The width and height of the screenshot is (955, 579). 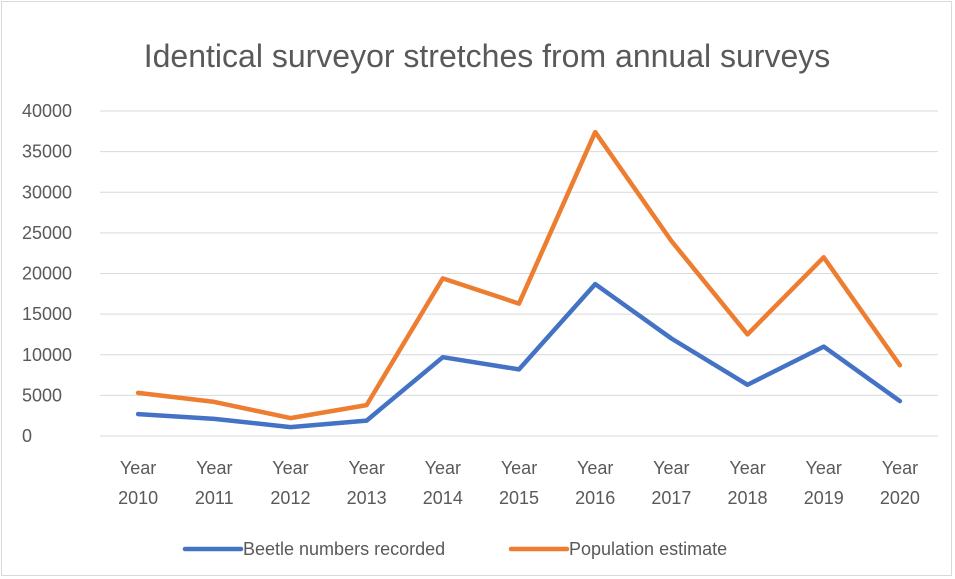 I want to click on x-tick-label: Year 2010, so click(x=138, y=483).